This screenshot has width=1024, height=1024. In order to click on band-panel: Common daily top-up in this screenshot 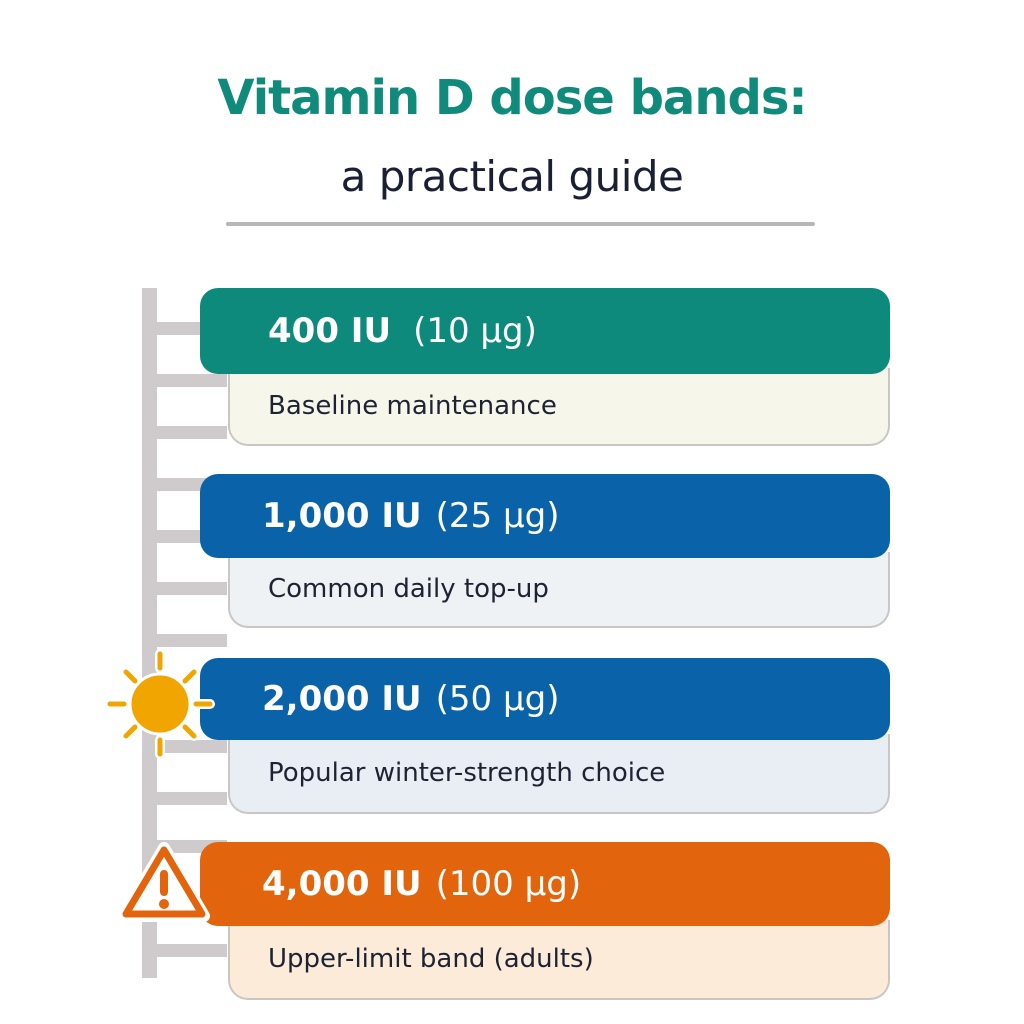, I will do `click(559, 590)`.